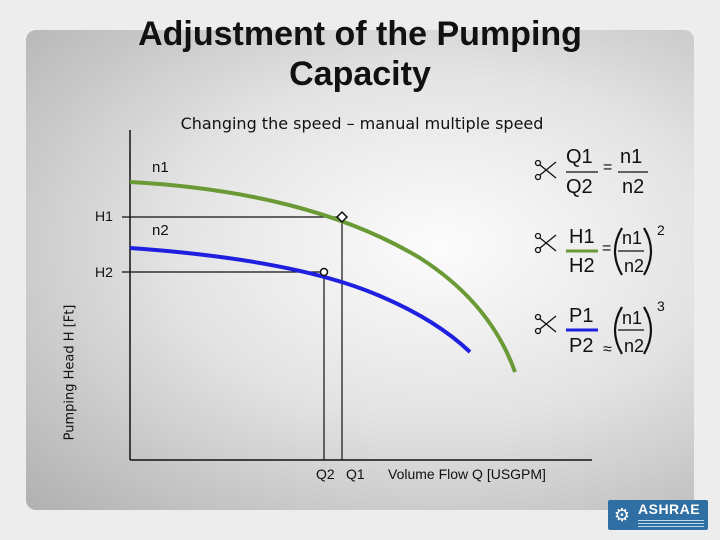 This screenshot has height=540, width=720. I want to click on ashrae-logo: ⚙ ASHRAE, so click(658, 515).